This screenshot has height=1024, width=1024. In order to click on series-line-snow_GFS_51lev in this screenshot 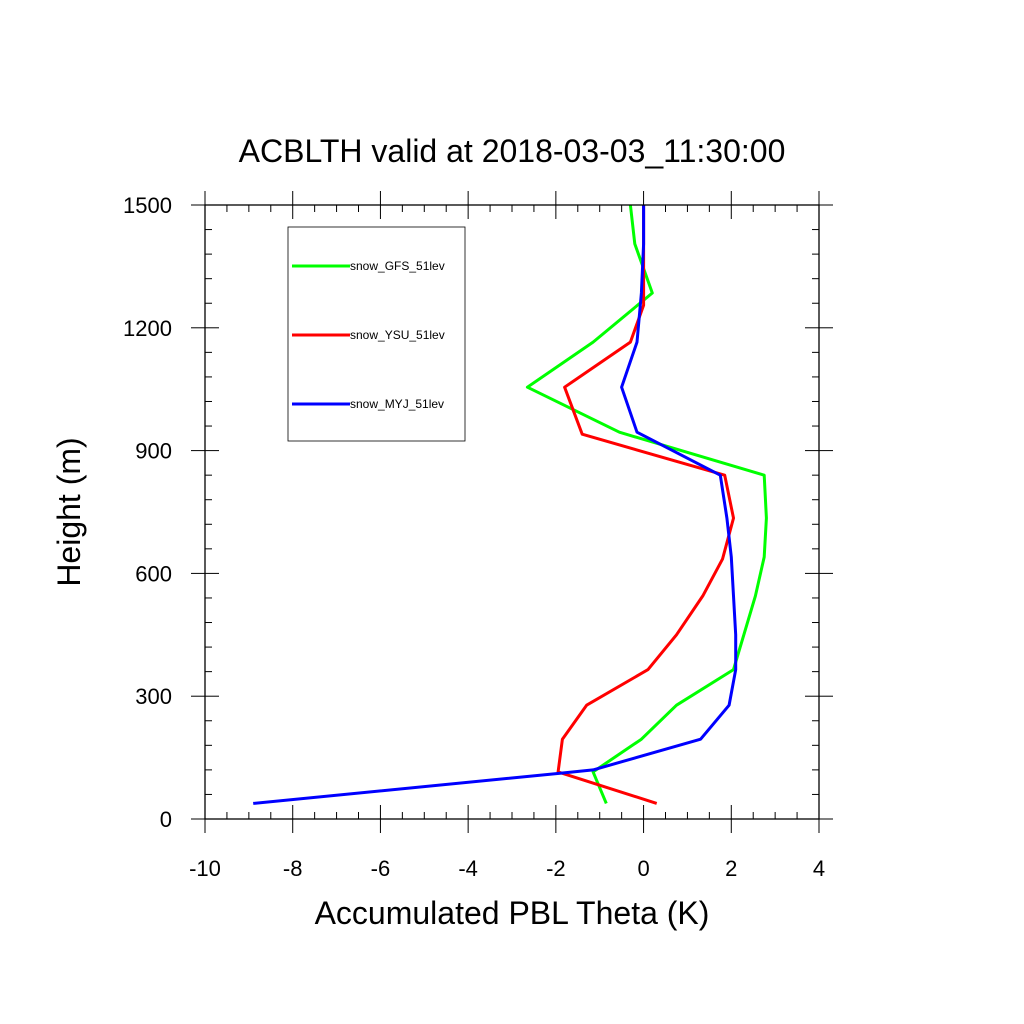, I will do `click(646, 504)`.